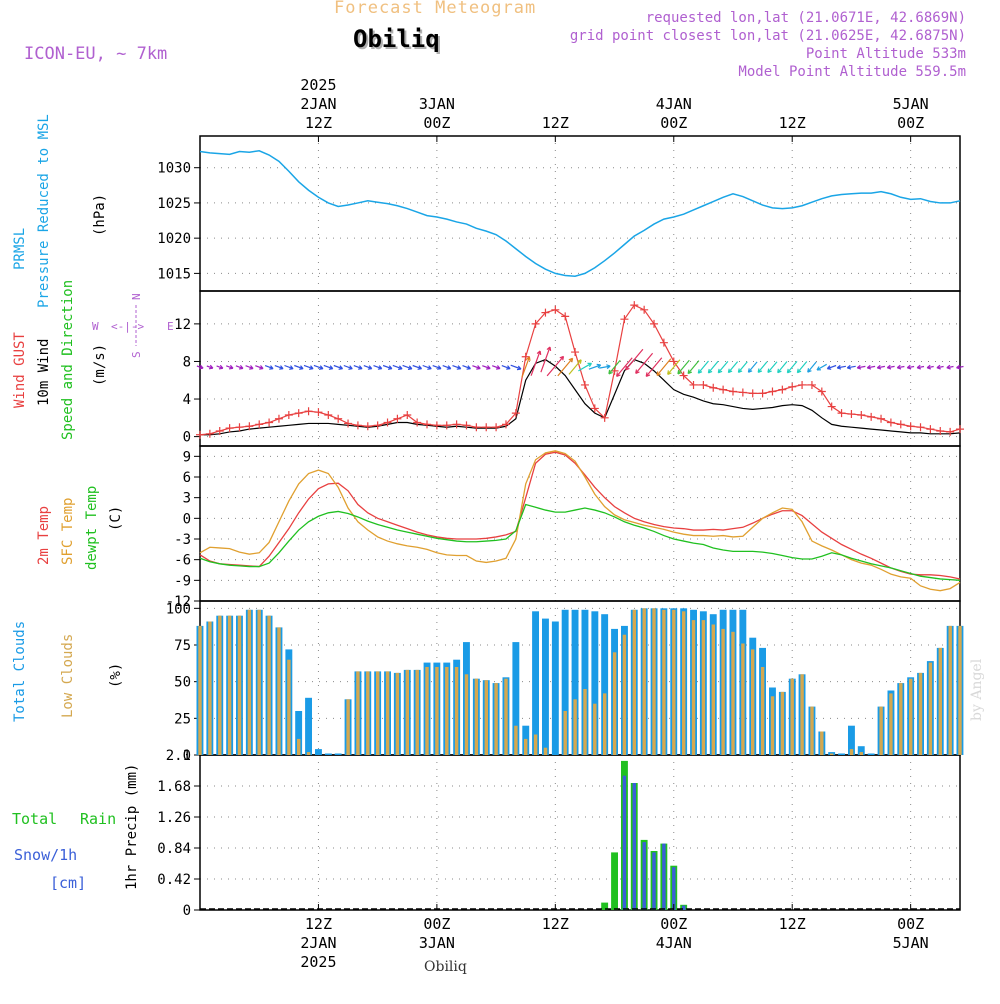 The height and width of the screenshot is (1004, 1000). What do you see at coordinates (132, 827) in the screenshot?
I see `precip-unit: 1hr Precip (mm)` at bounding box center [132, 827].